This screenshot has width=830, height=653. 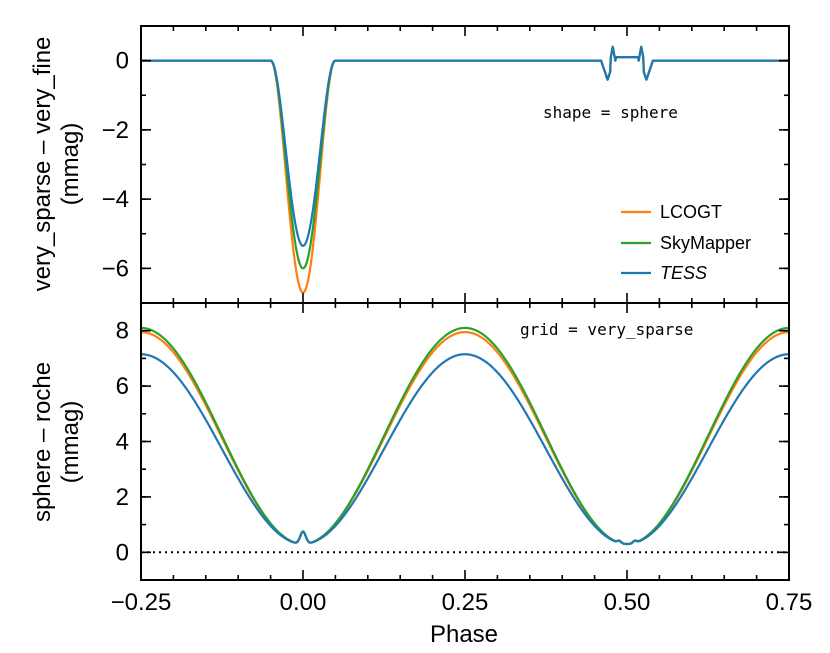 I want to click on top-ytick-label: −6, so click(x=115, y=268).